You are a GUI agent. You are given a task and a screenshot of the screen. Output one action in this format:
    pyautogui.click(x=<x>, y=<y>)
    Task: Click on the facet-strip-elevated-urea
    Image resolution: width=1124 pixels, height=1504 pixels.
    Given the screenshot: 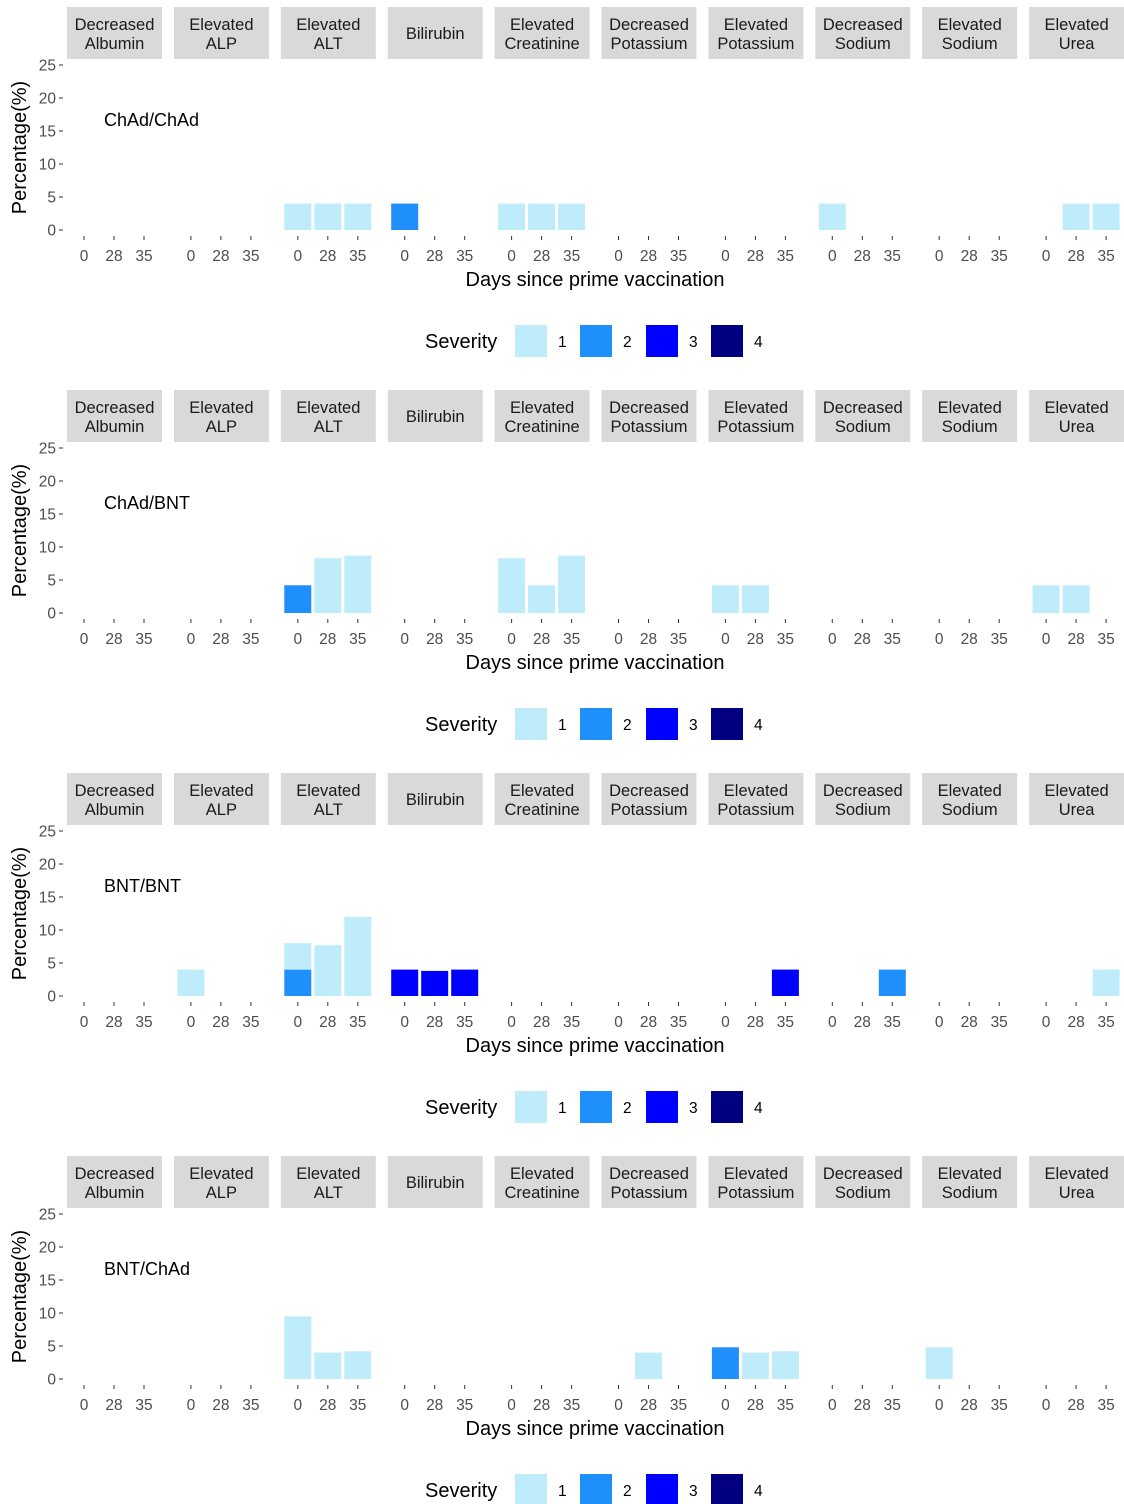 What is the action you would take?
    pyautogui.click(x=1076, y=416)
    